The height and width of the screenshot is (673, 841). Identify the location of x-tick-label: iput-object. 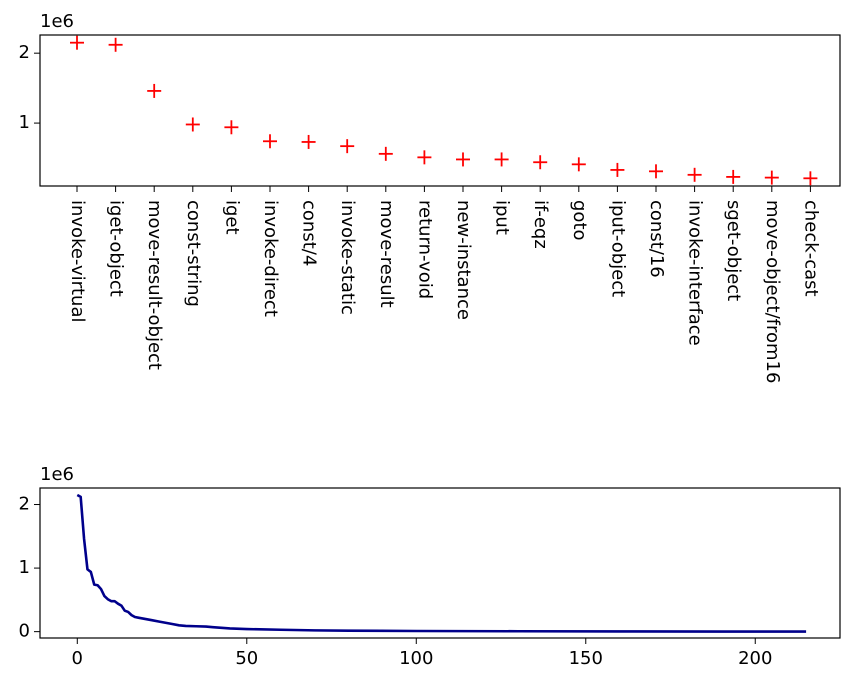
(617, 248).